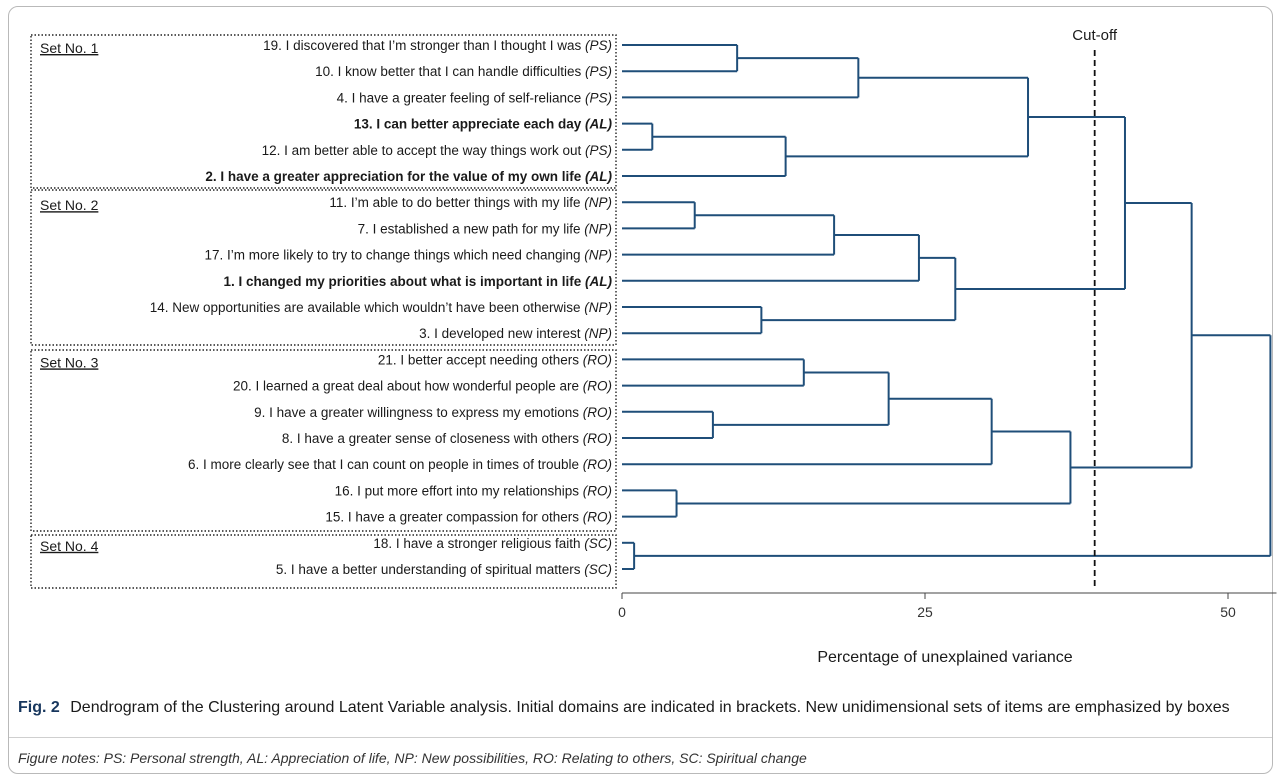 The image size is (1281, 780). I want to click on leaf-label: 21. I better accept needing others (RO), so click(495, 359).